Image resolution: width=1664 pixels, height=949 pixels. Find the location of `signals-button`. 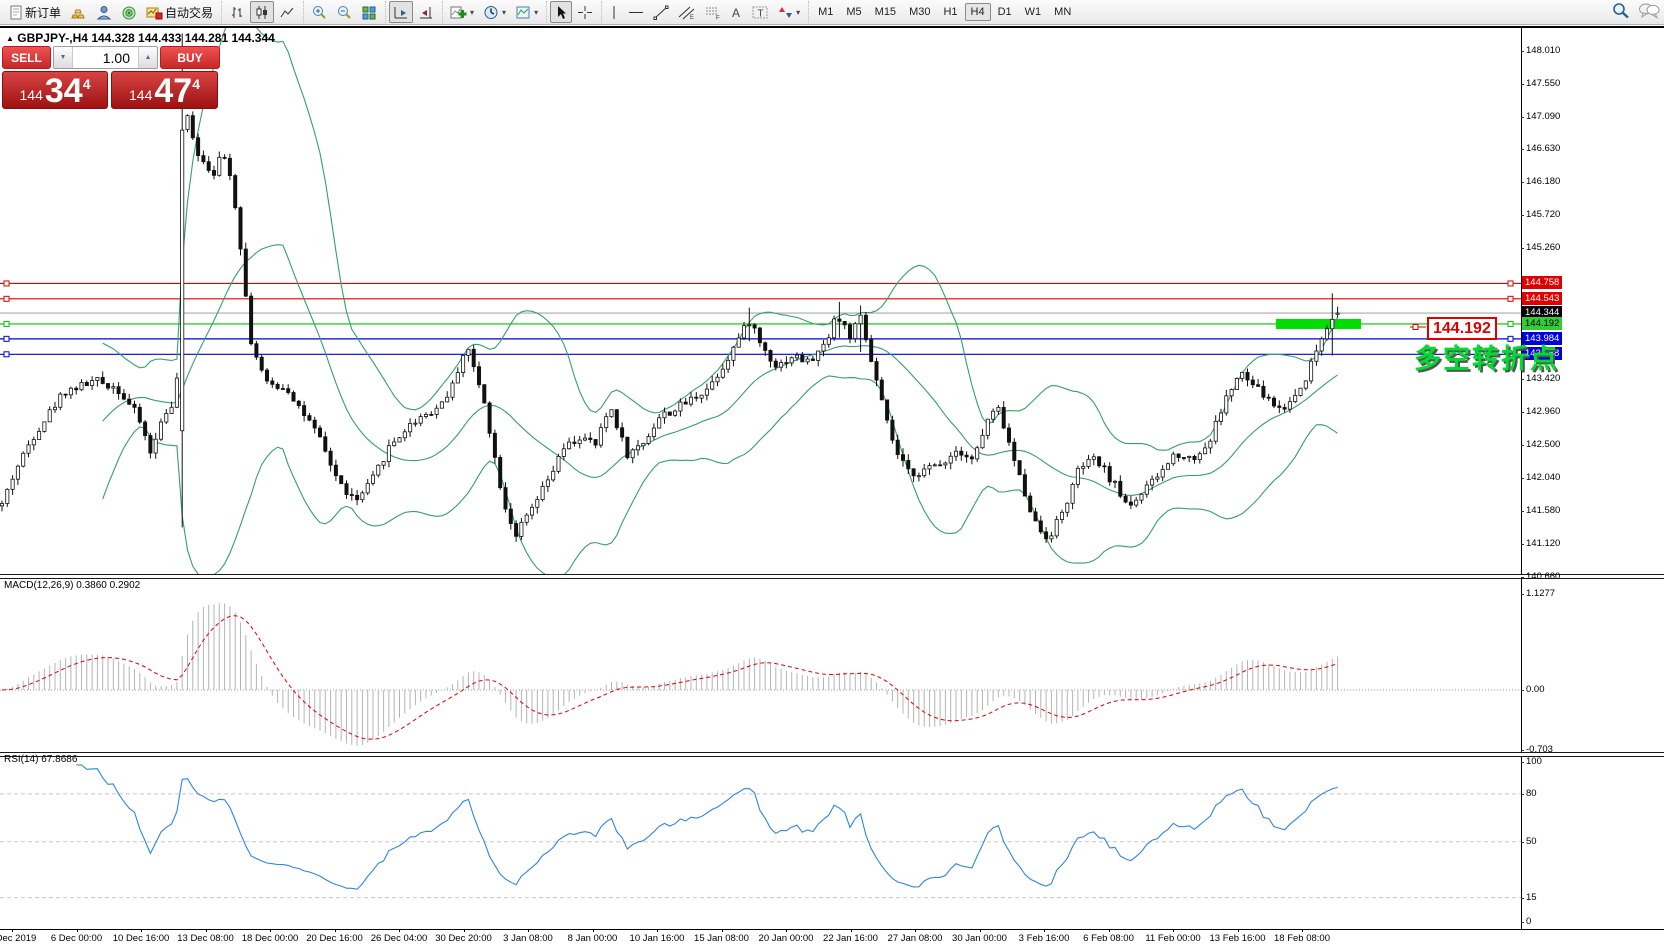

signals-button is located at coordinates (129, 12).